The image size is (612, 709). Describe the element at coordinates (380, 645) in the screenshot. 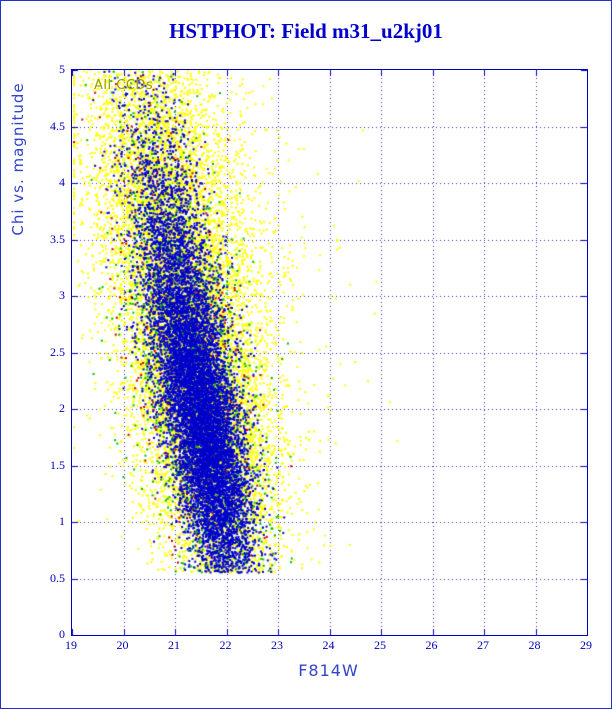

I see `x-tick-label: 25` at that location.